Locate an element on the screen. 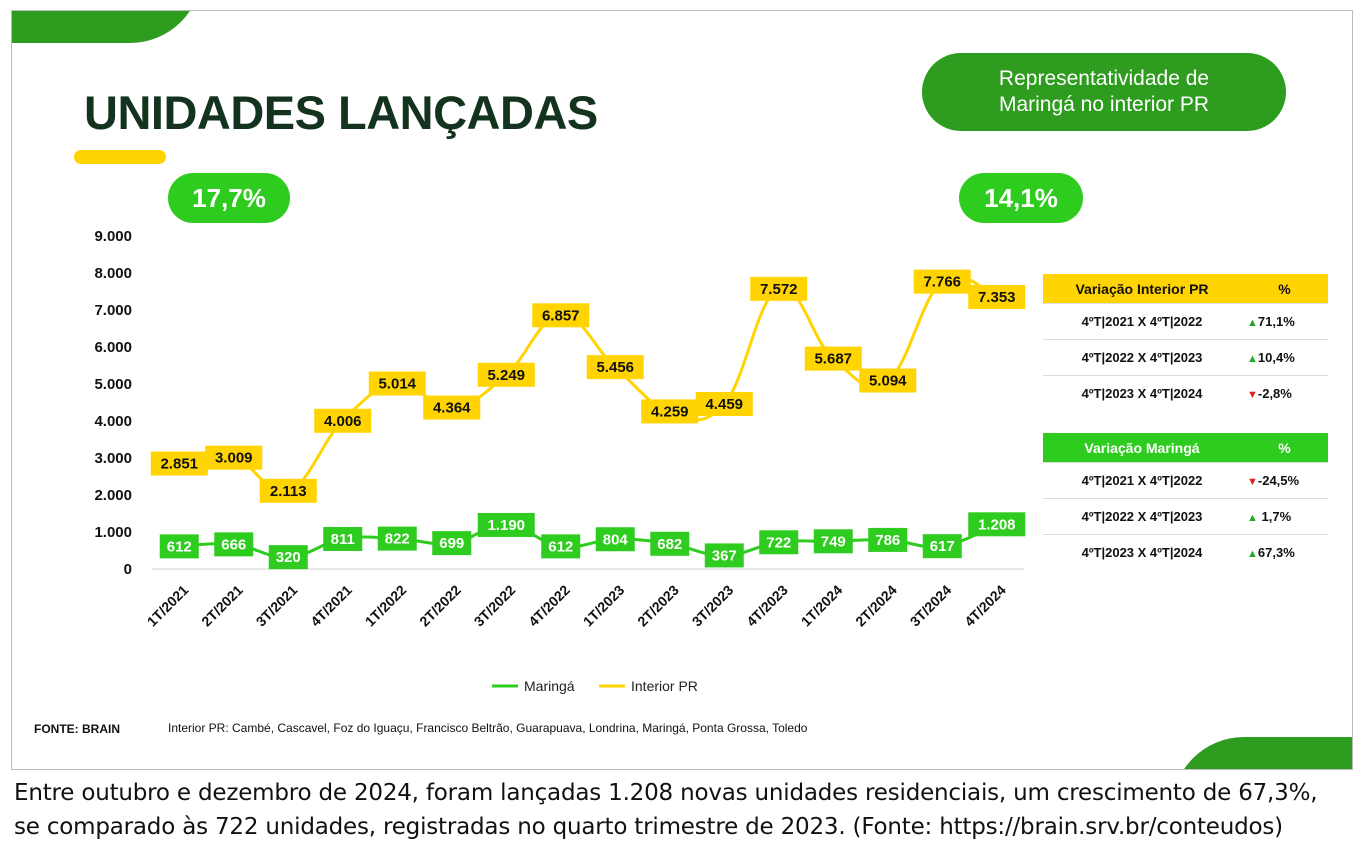 The height and width of the screenshot is (857, 1365). triangle-up-icon: ▲ is located at coordinates (1252, 323).